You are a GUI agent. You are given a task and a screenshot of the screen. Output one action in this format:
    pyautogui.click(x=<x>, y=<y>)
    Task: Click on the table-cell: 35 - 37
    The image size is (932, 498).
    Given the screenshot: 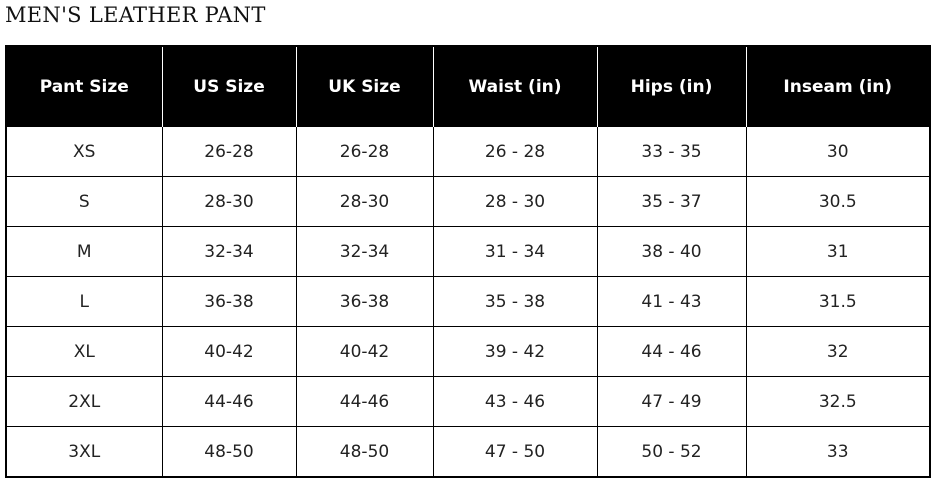 What is the action you would take?
    pyautogui.click(x=671, y=201)
    